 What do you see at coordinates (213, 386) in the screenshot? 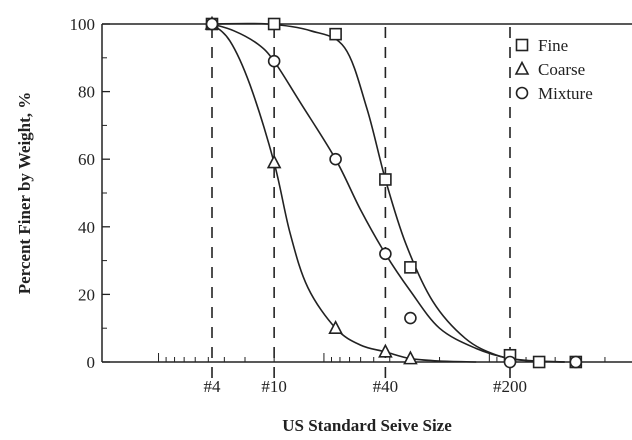
I see `x-tick-label: #4` at bounding box center [213, 386].